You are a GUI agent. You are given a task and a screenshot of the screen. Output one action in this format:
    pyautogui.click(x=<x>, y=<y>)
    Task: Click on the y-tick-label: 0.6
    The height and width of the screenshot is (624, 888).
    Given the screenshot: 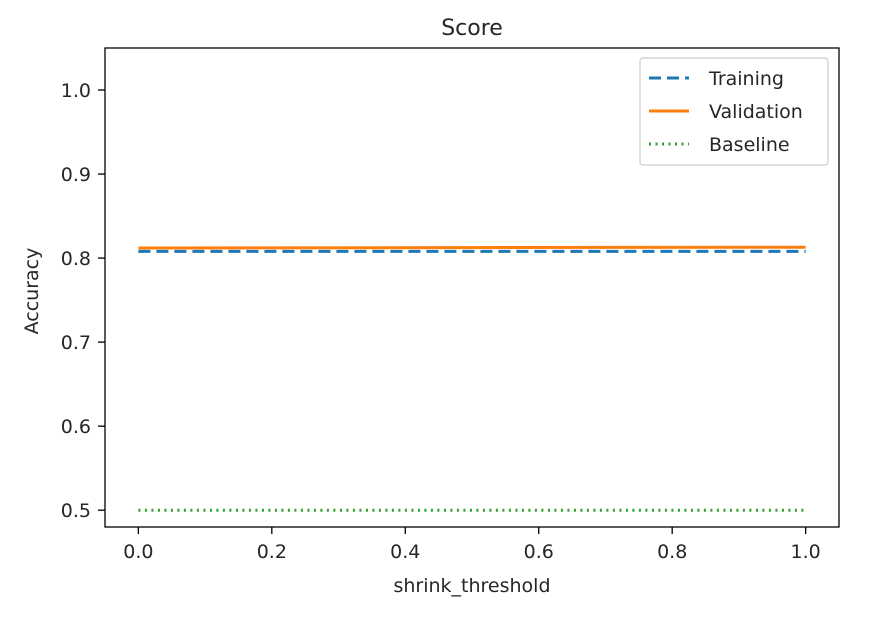 What is the action you would take?
    pyautogui.click(x=76, y=427)
    